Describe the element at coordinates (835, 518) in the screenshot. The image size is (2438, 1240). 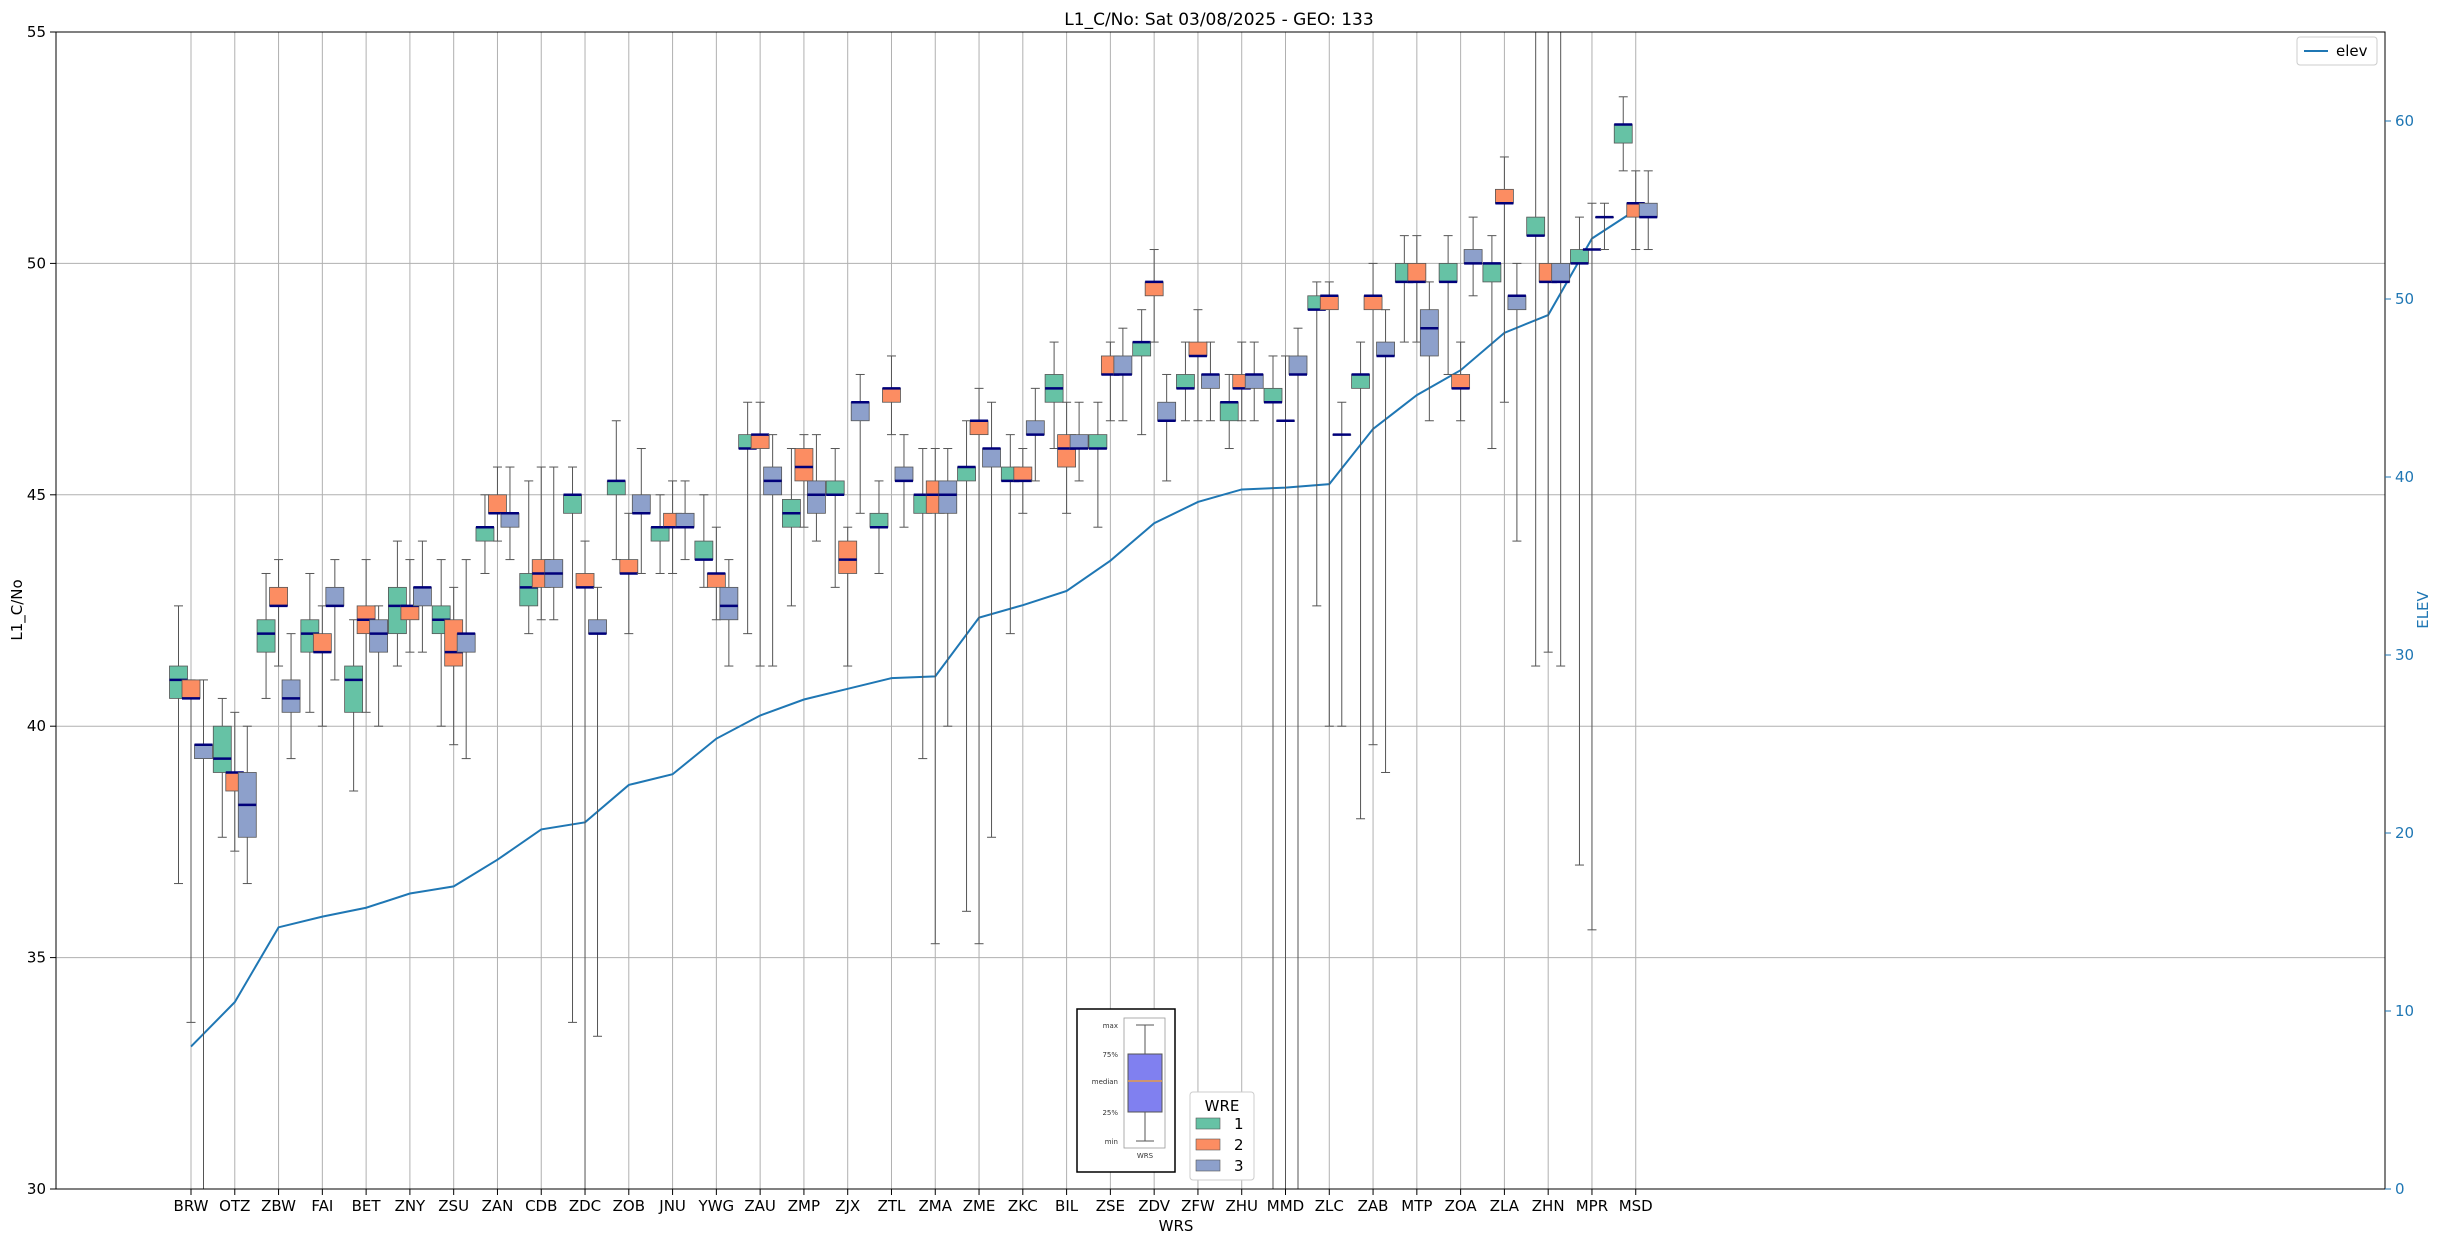
I see `box-plot-1-ZJX` at that location.